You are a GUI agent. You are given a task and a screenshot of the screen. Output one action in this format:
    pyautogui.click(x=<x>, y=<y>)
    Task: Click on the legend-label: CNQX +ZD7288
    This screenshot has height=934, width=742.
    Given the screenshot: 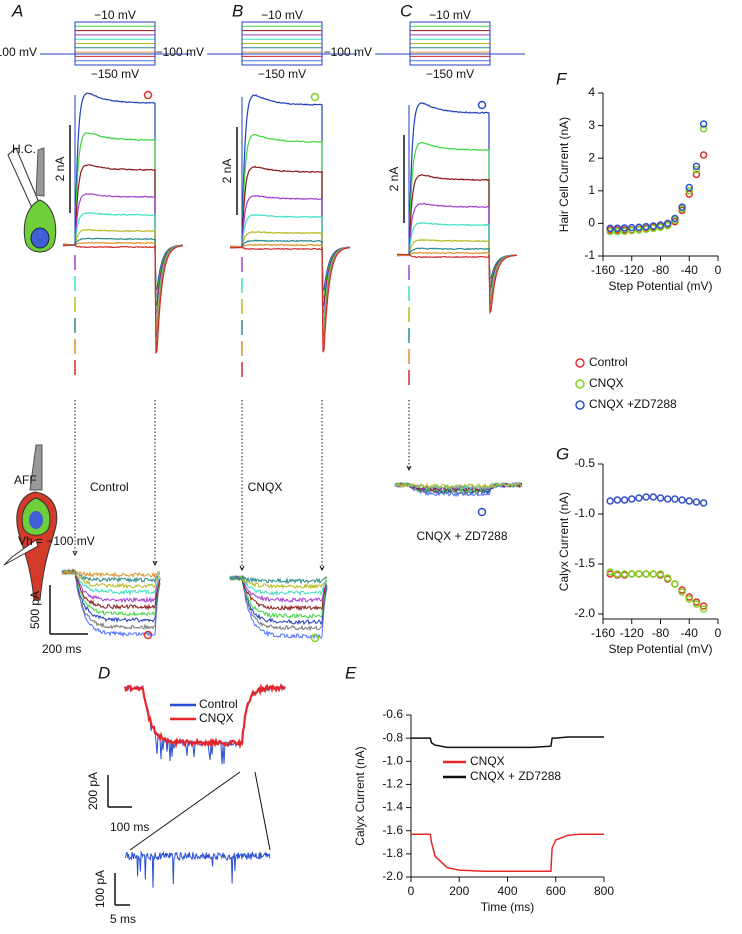 What is the action you would take?
    pyautogui.click(x=633, y=404)
    